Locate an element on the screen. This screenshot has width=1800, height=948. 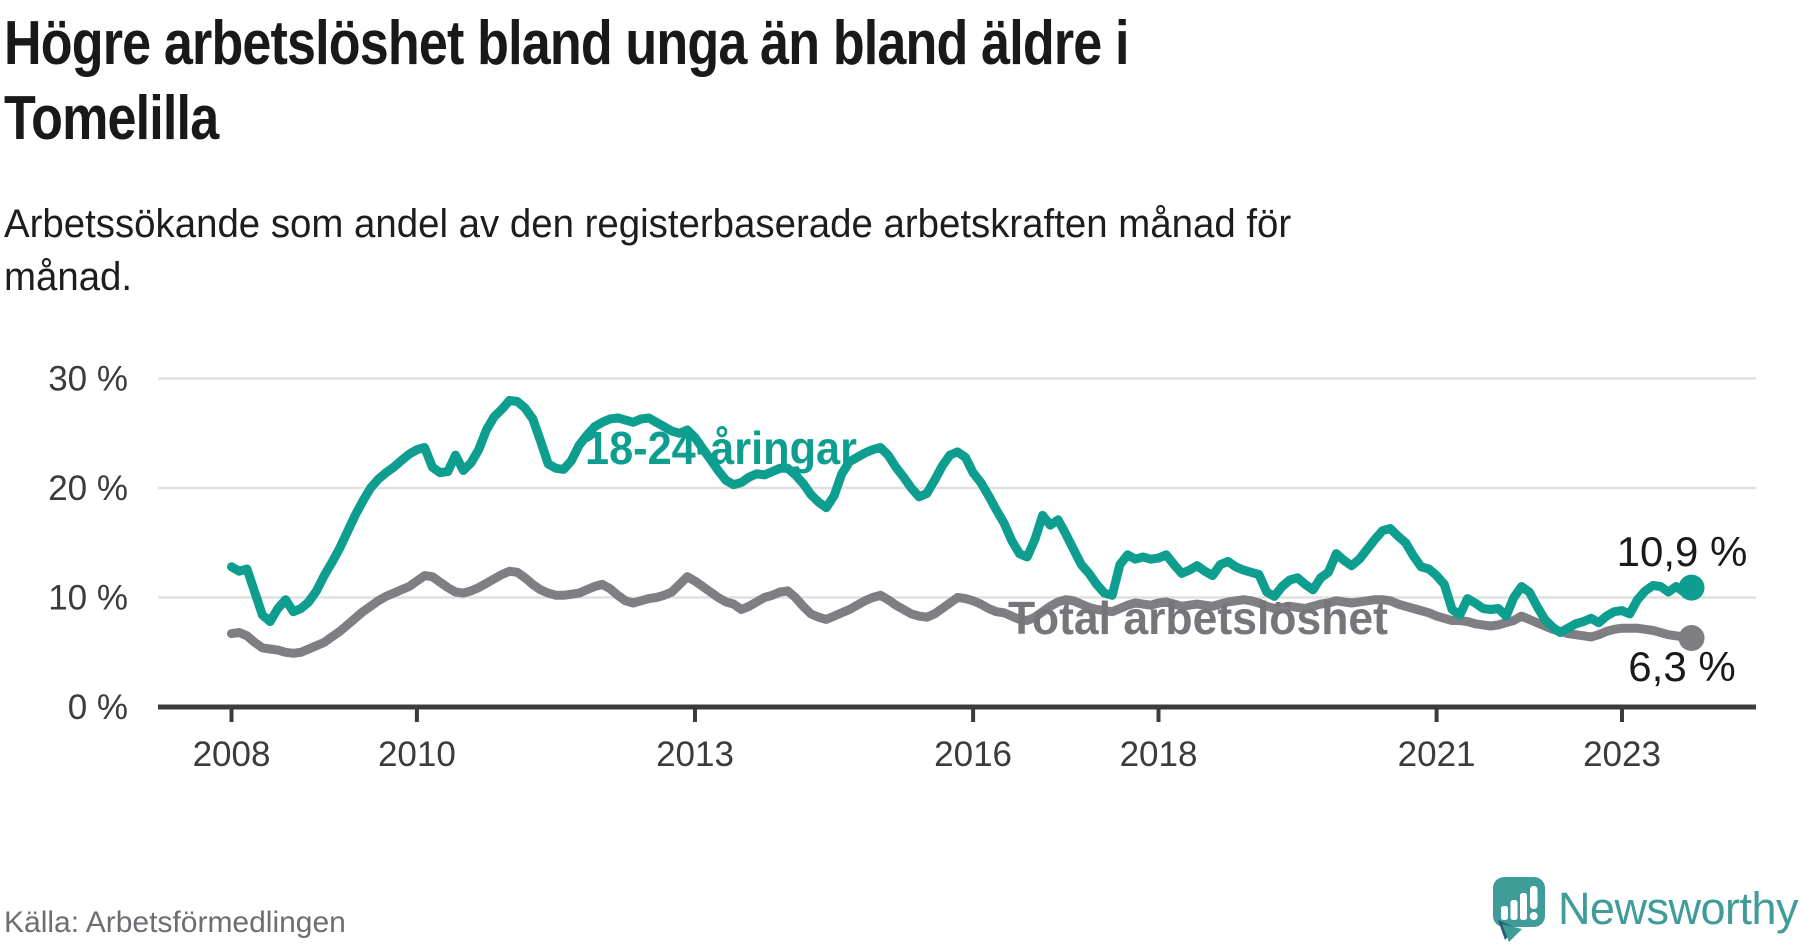
series-label-total: Total arbetslöshet is located at coordinates (1198, 618).